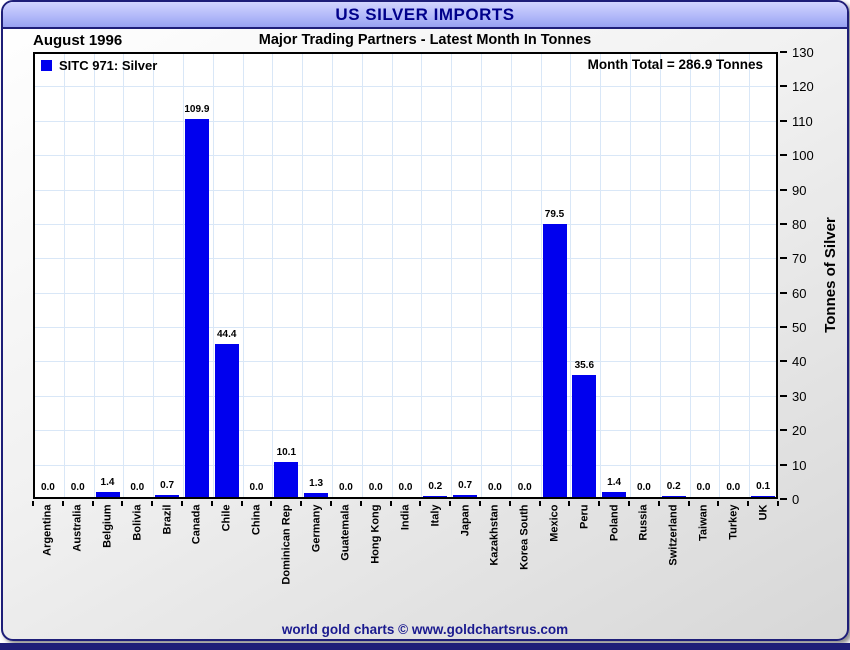 Image resolution: width=850 pixels, height=650 pixels. Describe the element at coordinates (584, 435) in the screenshot. I see `bar-peru` at that location.